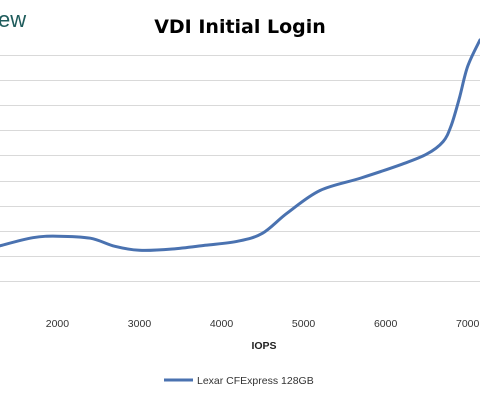 The image size is (480, 401). Describe the element at coordinates (222, 324) in the screenshot. I see `x-tick-label: 4000` at that location.